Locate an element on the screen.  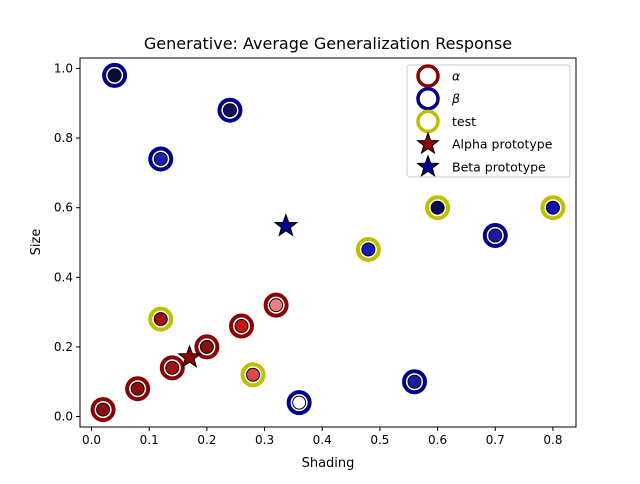
beta-prototype-star is located at coordinates (286, 225).